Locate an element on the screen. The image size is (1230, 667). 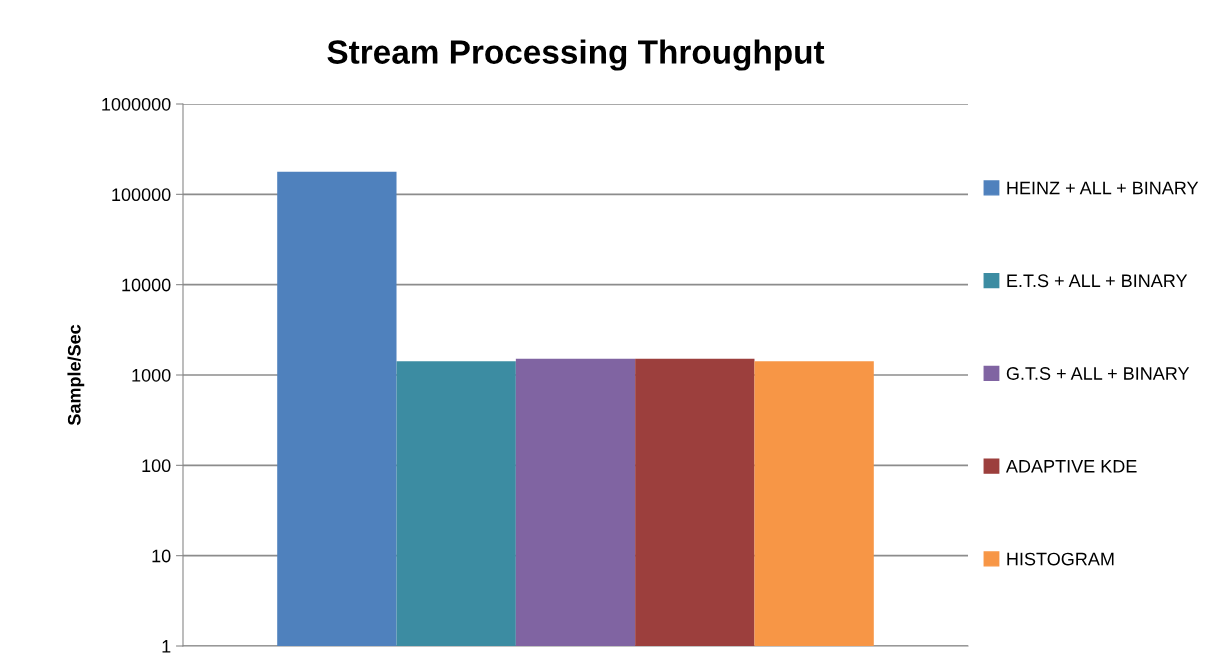
legend-label: E.T.S + ALL + BINARY is located at coordinates (1097, 281).